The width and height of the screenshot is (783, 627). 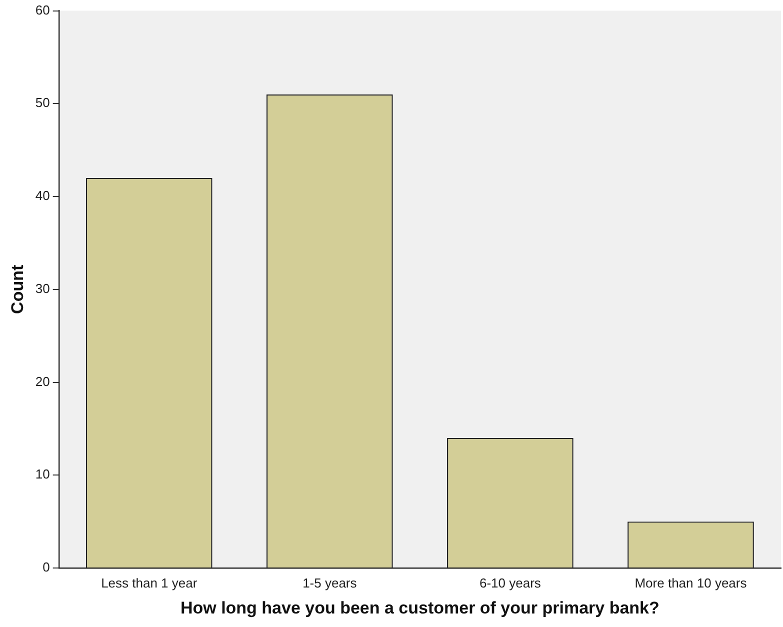 I want to click on x-tick-label: More than 10 years, so click(x=691, y=582).